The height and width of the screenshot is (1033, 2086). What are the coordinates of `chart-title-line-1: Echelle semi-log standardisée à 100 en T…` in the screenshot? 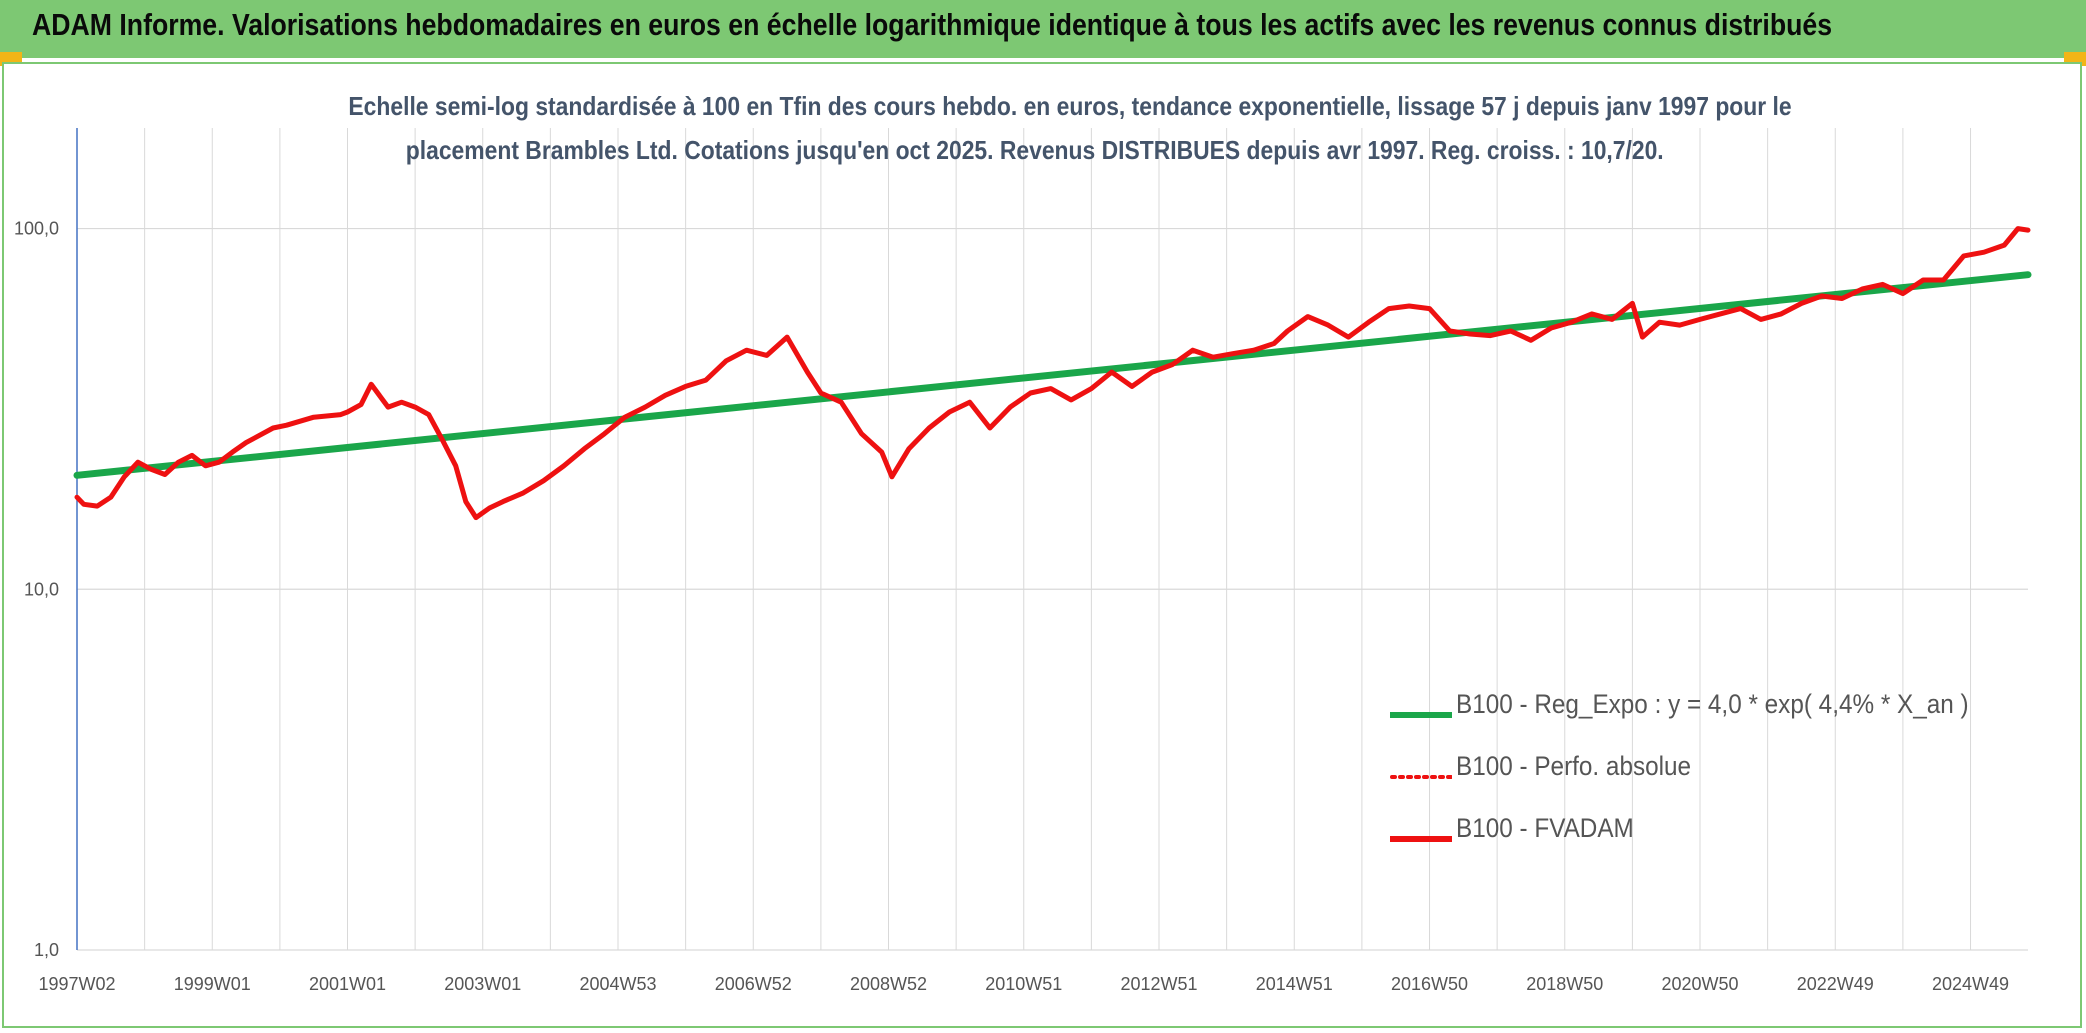 It's located at (1070, 106).